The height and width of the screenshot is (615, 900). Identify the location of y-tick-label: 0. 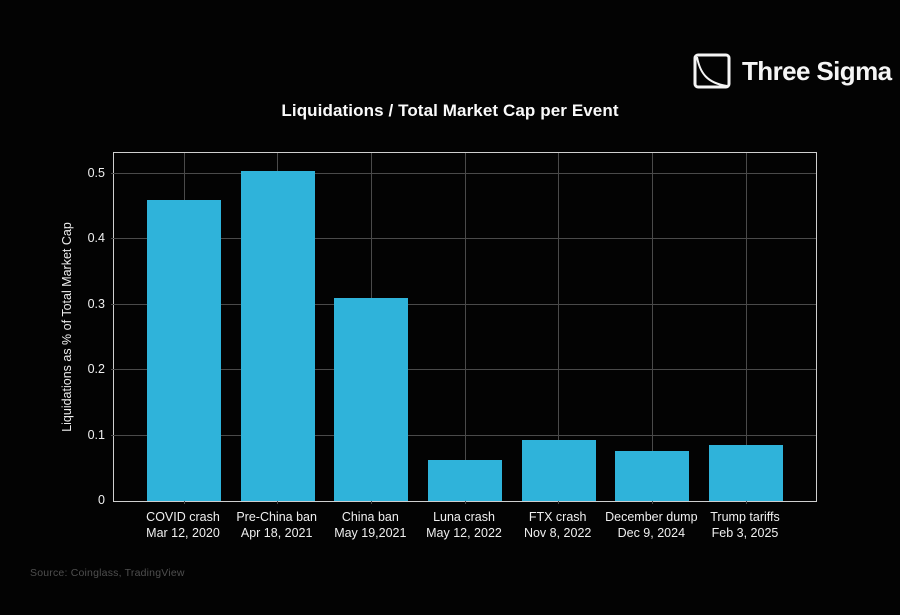
(101, 500).